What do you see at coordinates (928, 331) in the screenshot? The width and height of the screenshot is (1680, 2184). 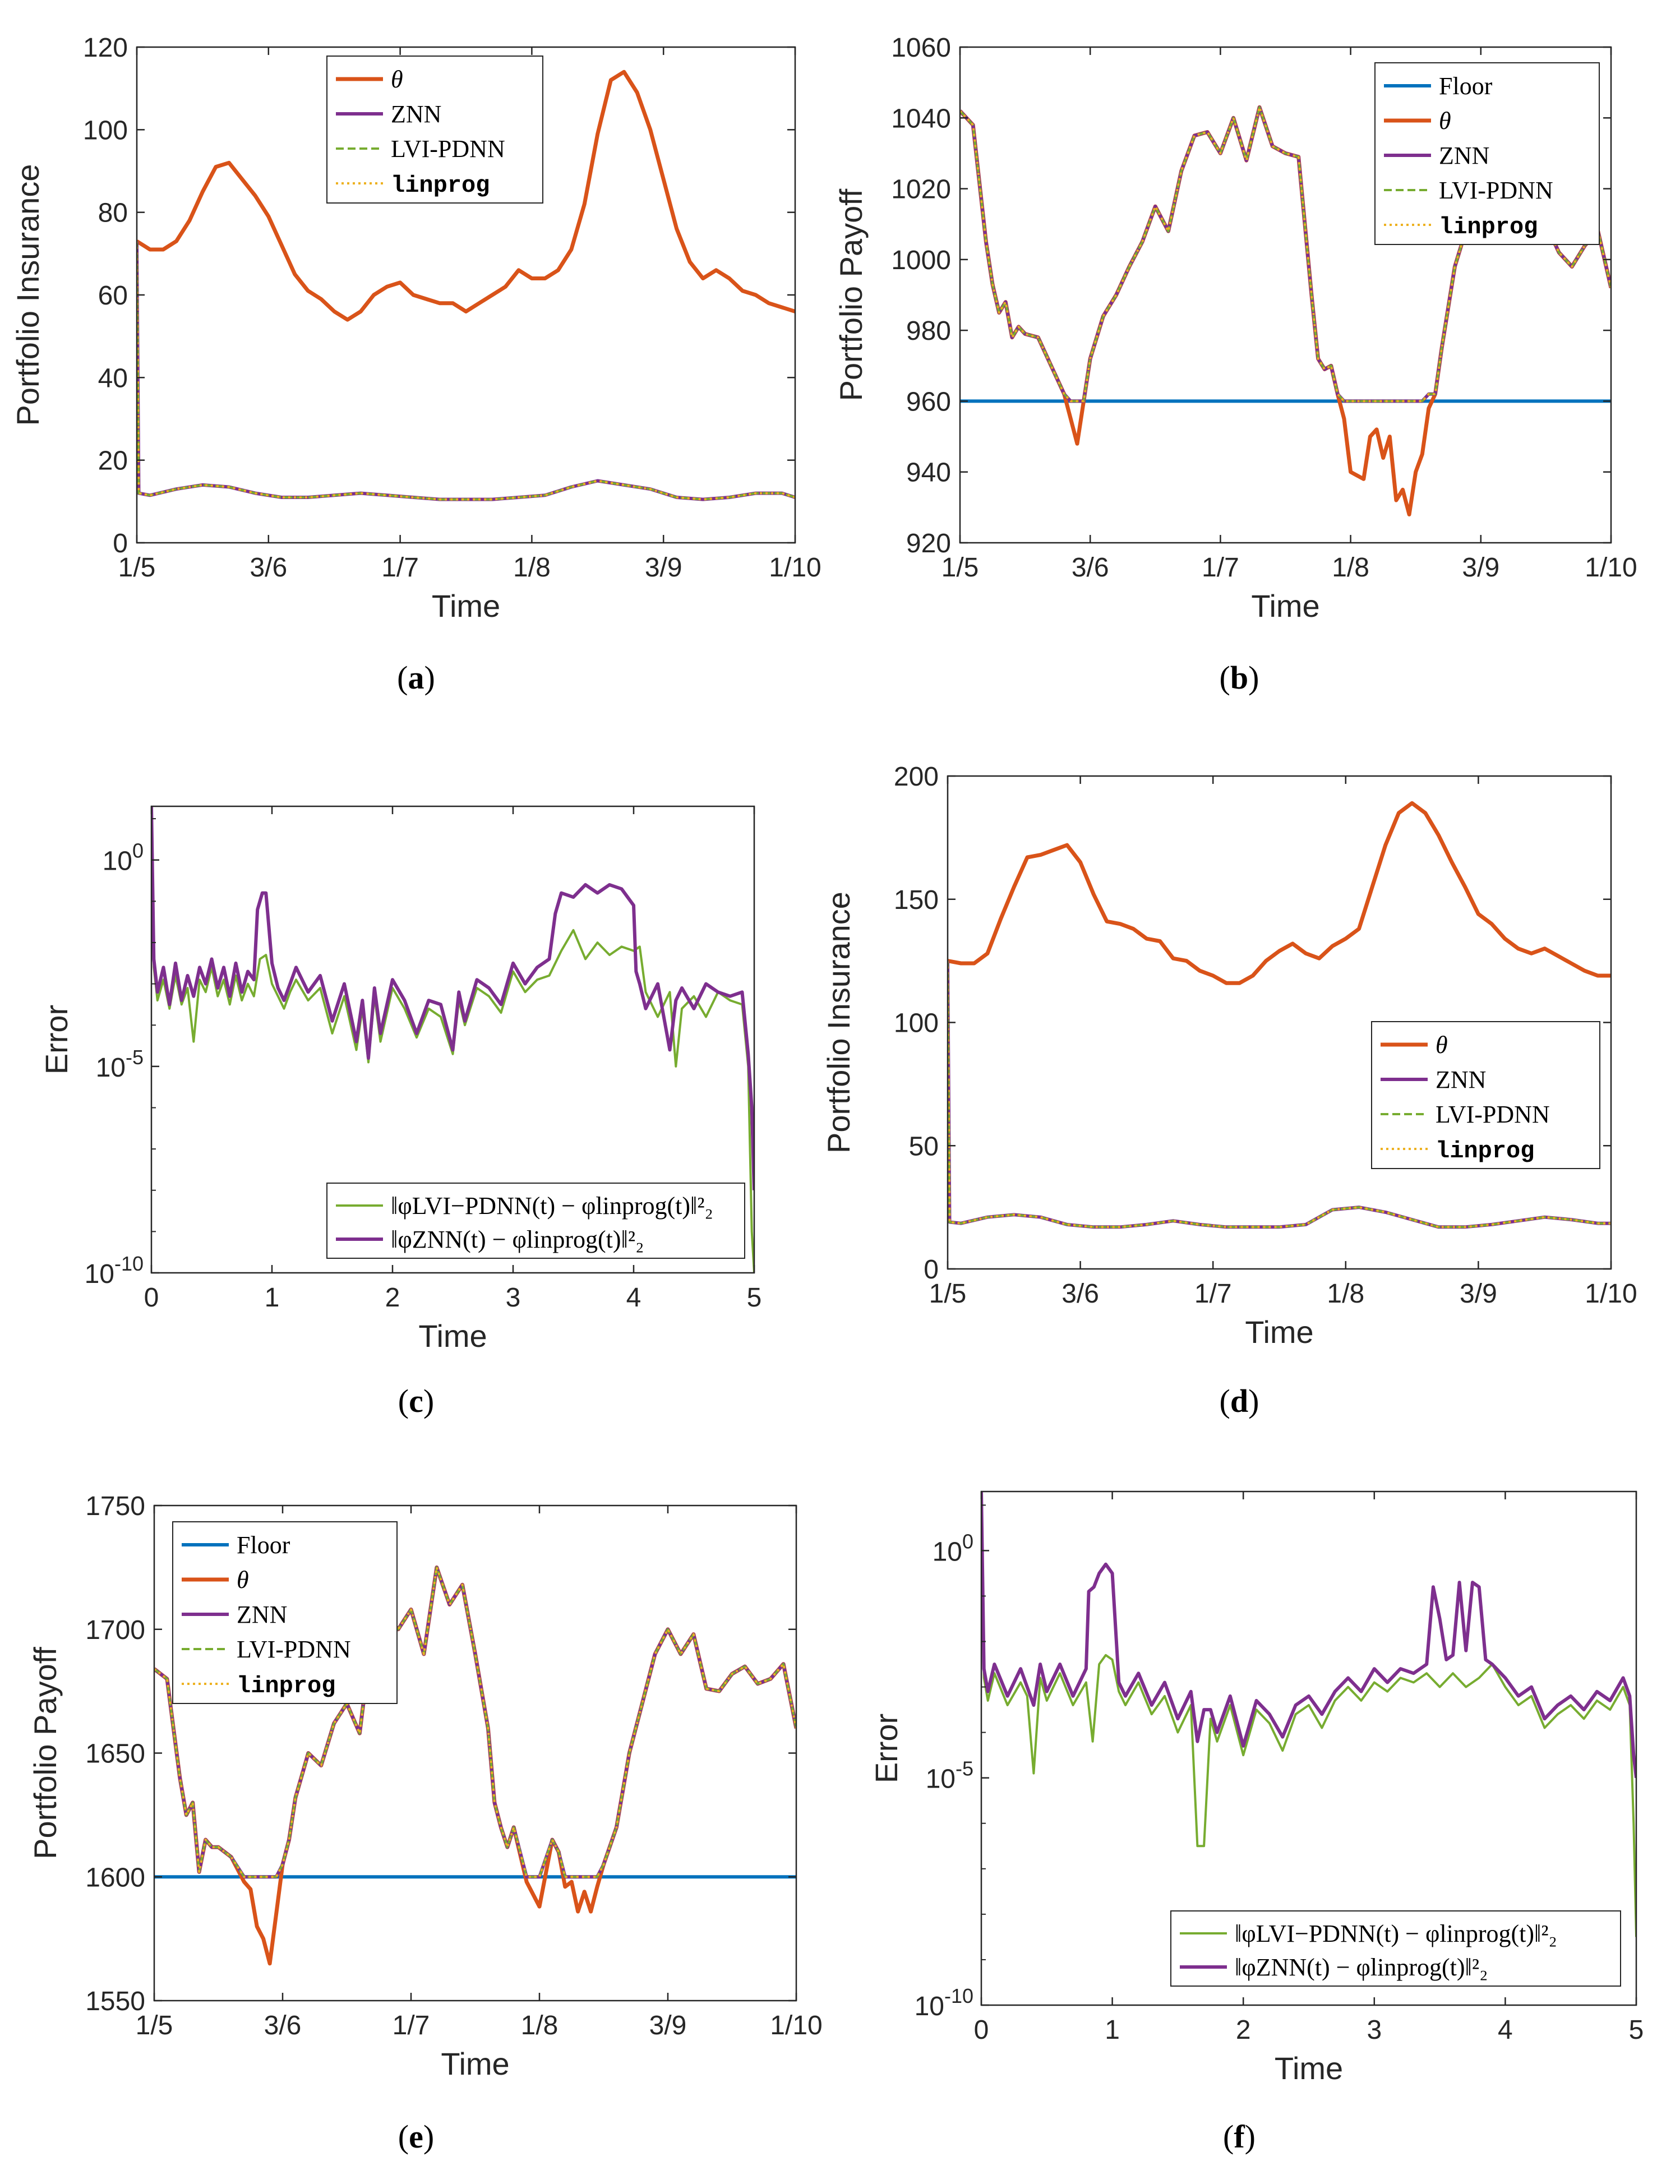 I see `y-tick-label: 980` at bounding box center [928, 331].